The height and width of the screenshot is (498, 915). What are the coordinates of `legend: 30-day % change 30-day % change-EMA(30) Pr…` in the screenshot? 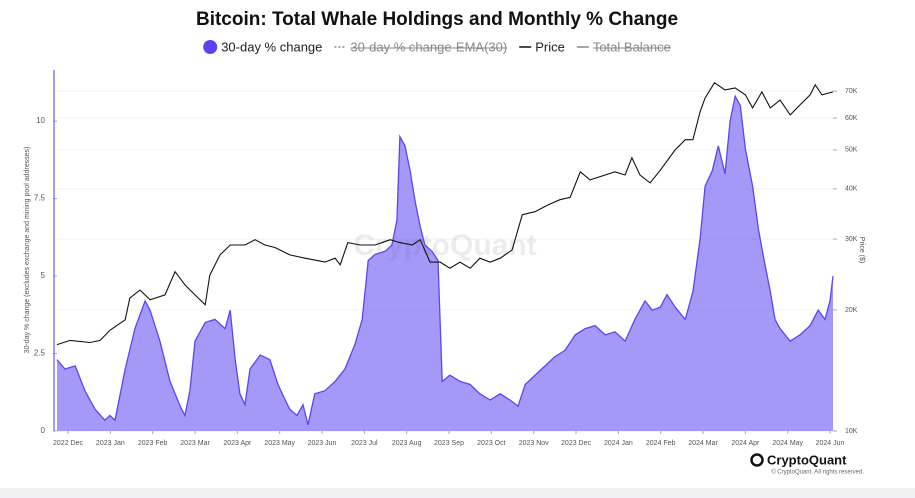 It's located at (437, 46).